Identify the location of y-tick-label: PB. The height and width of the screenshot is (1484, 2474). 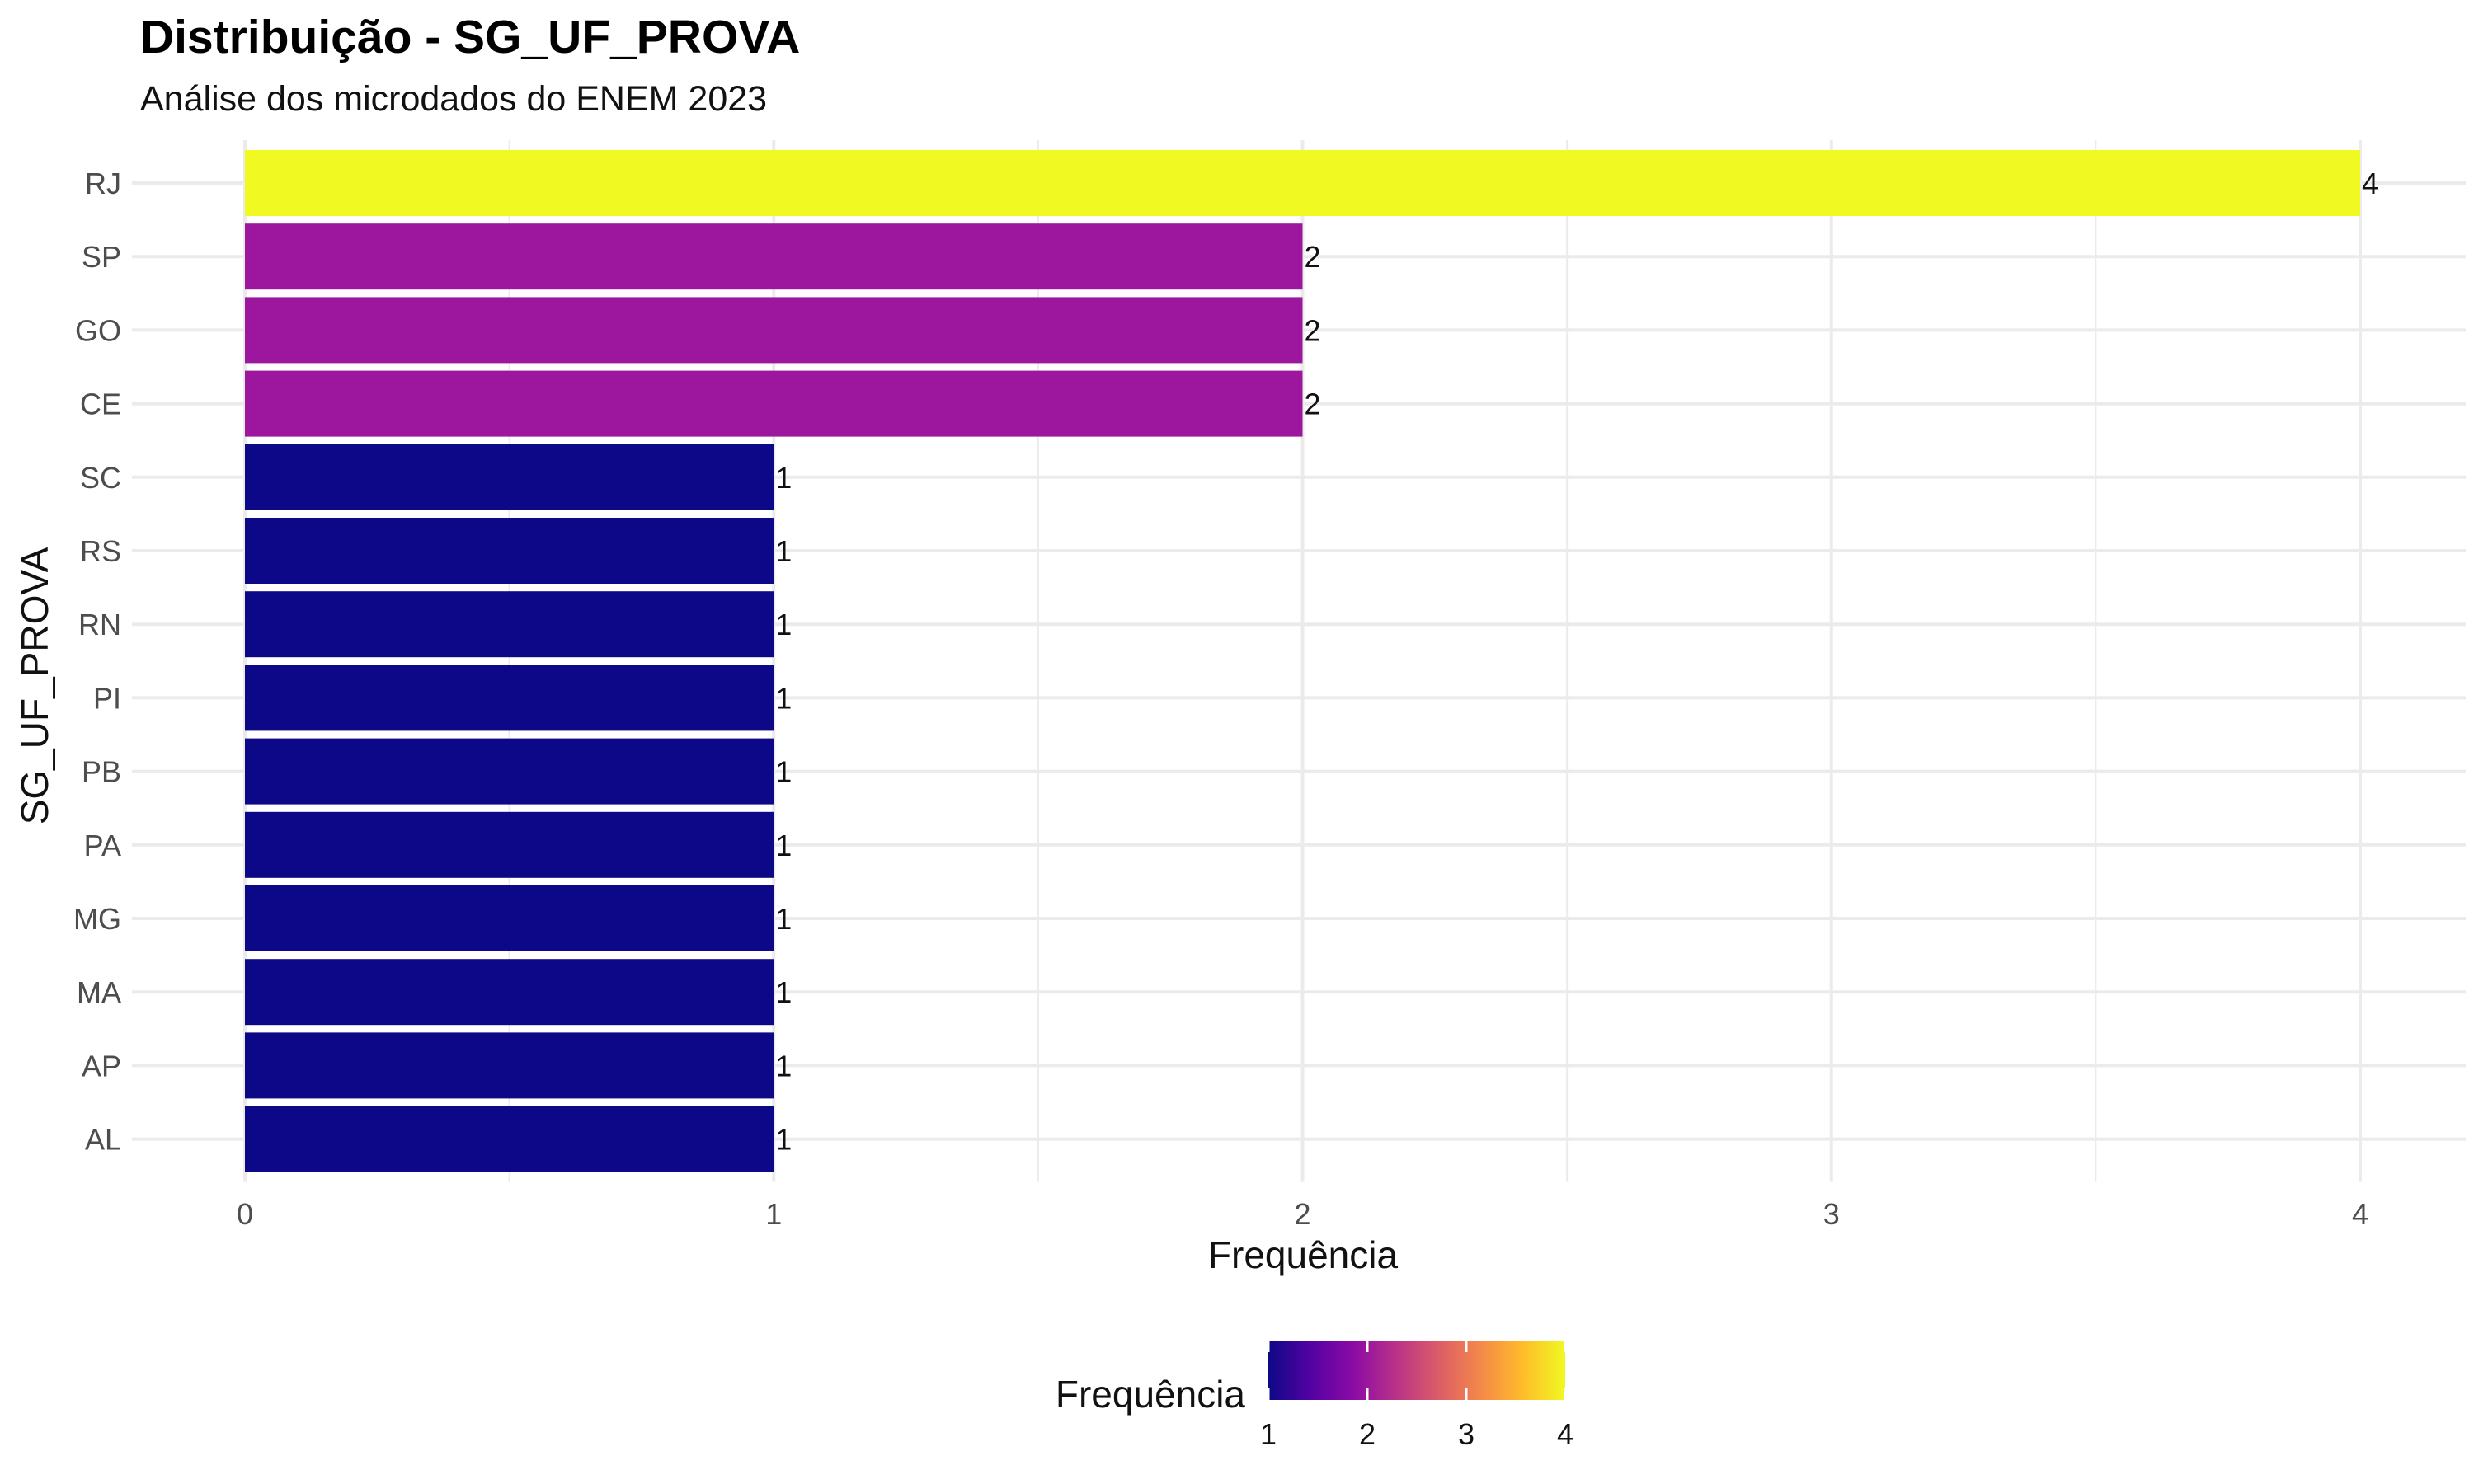
(101, 772).